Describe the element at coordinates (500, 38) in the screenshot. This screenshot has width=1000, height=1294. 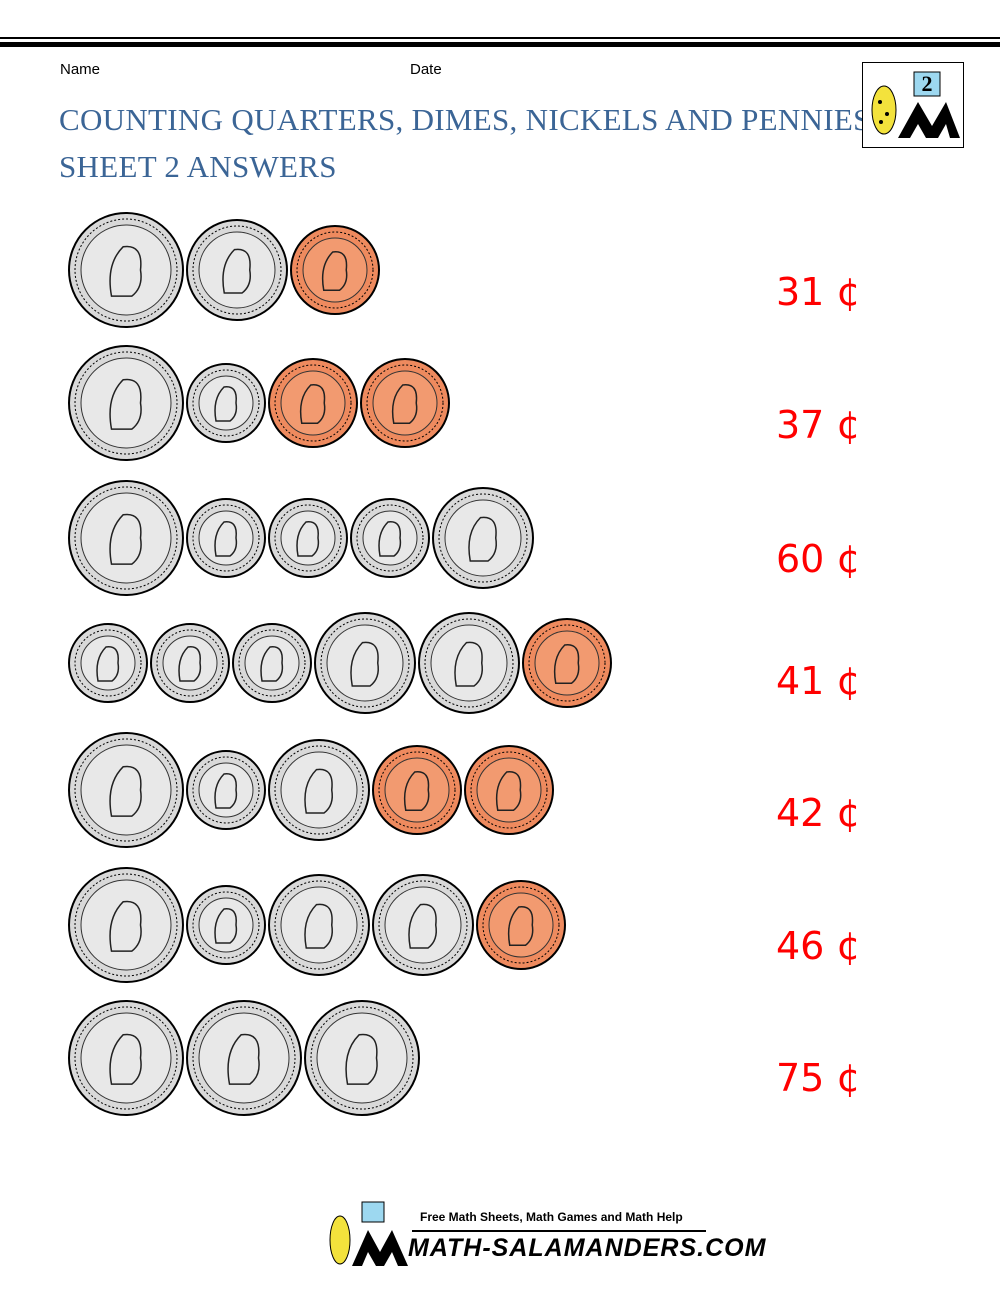
I see `rule-thin` at that location.